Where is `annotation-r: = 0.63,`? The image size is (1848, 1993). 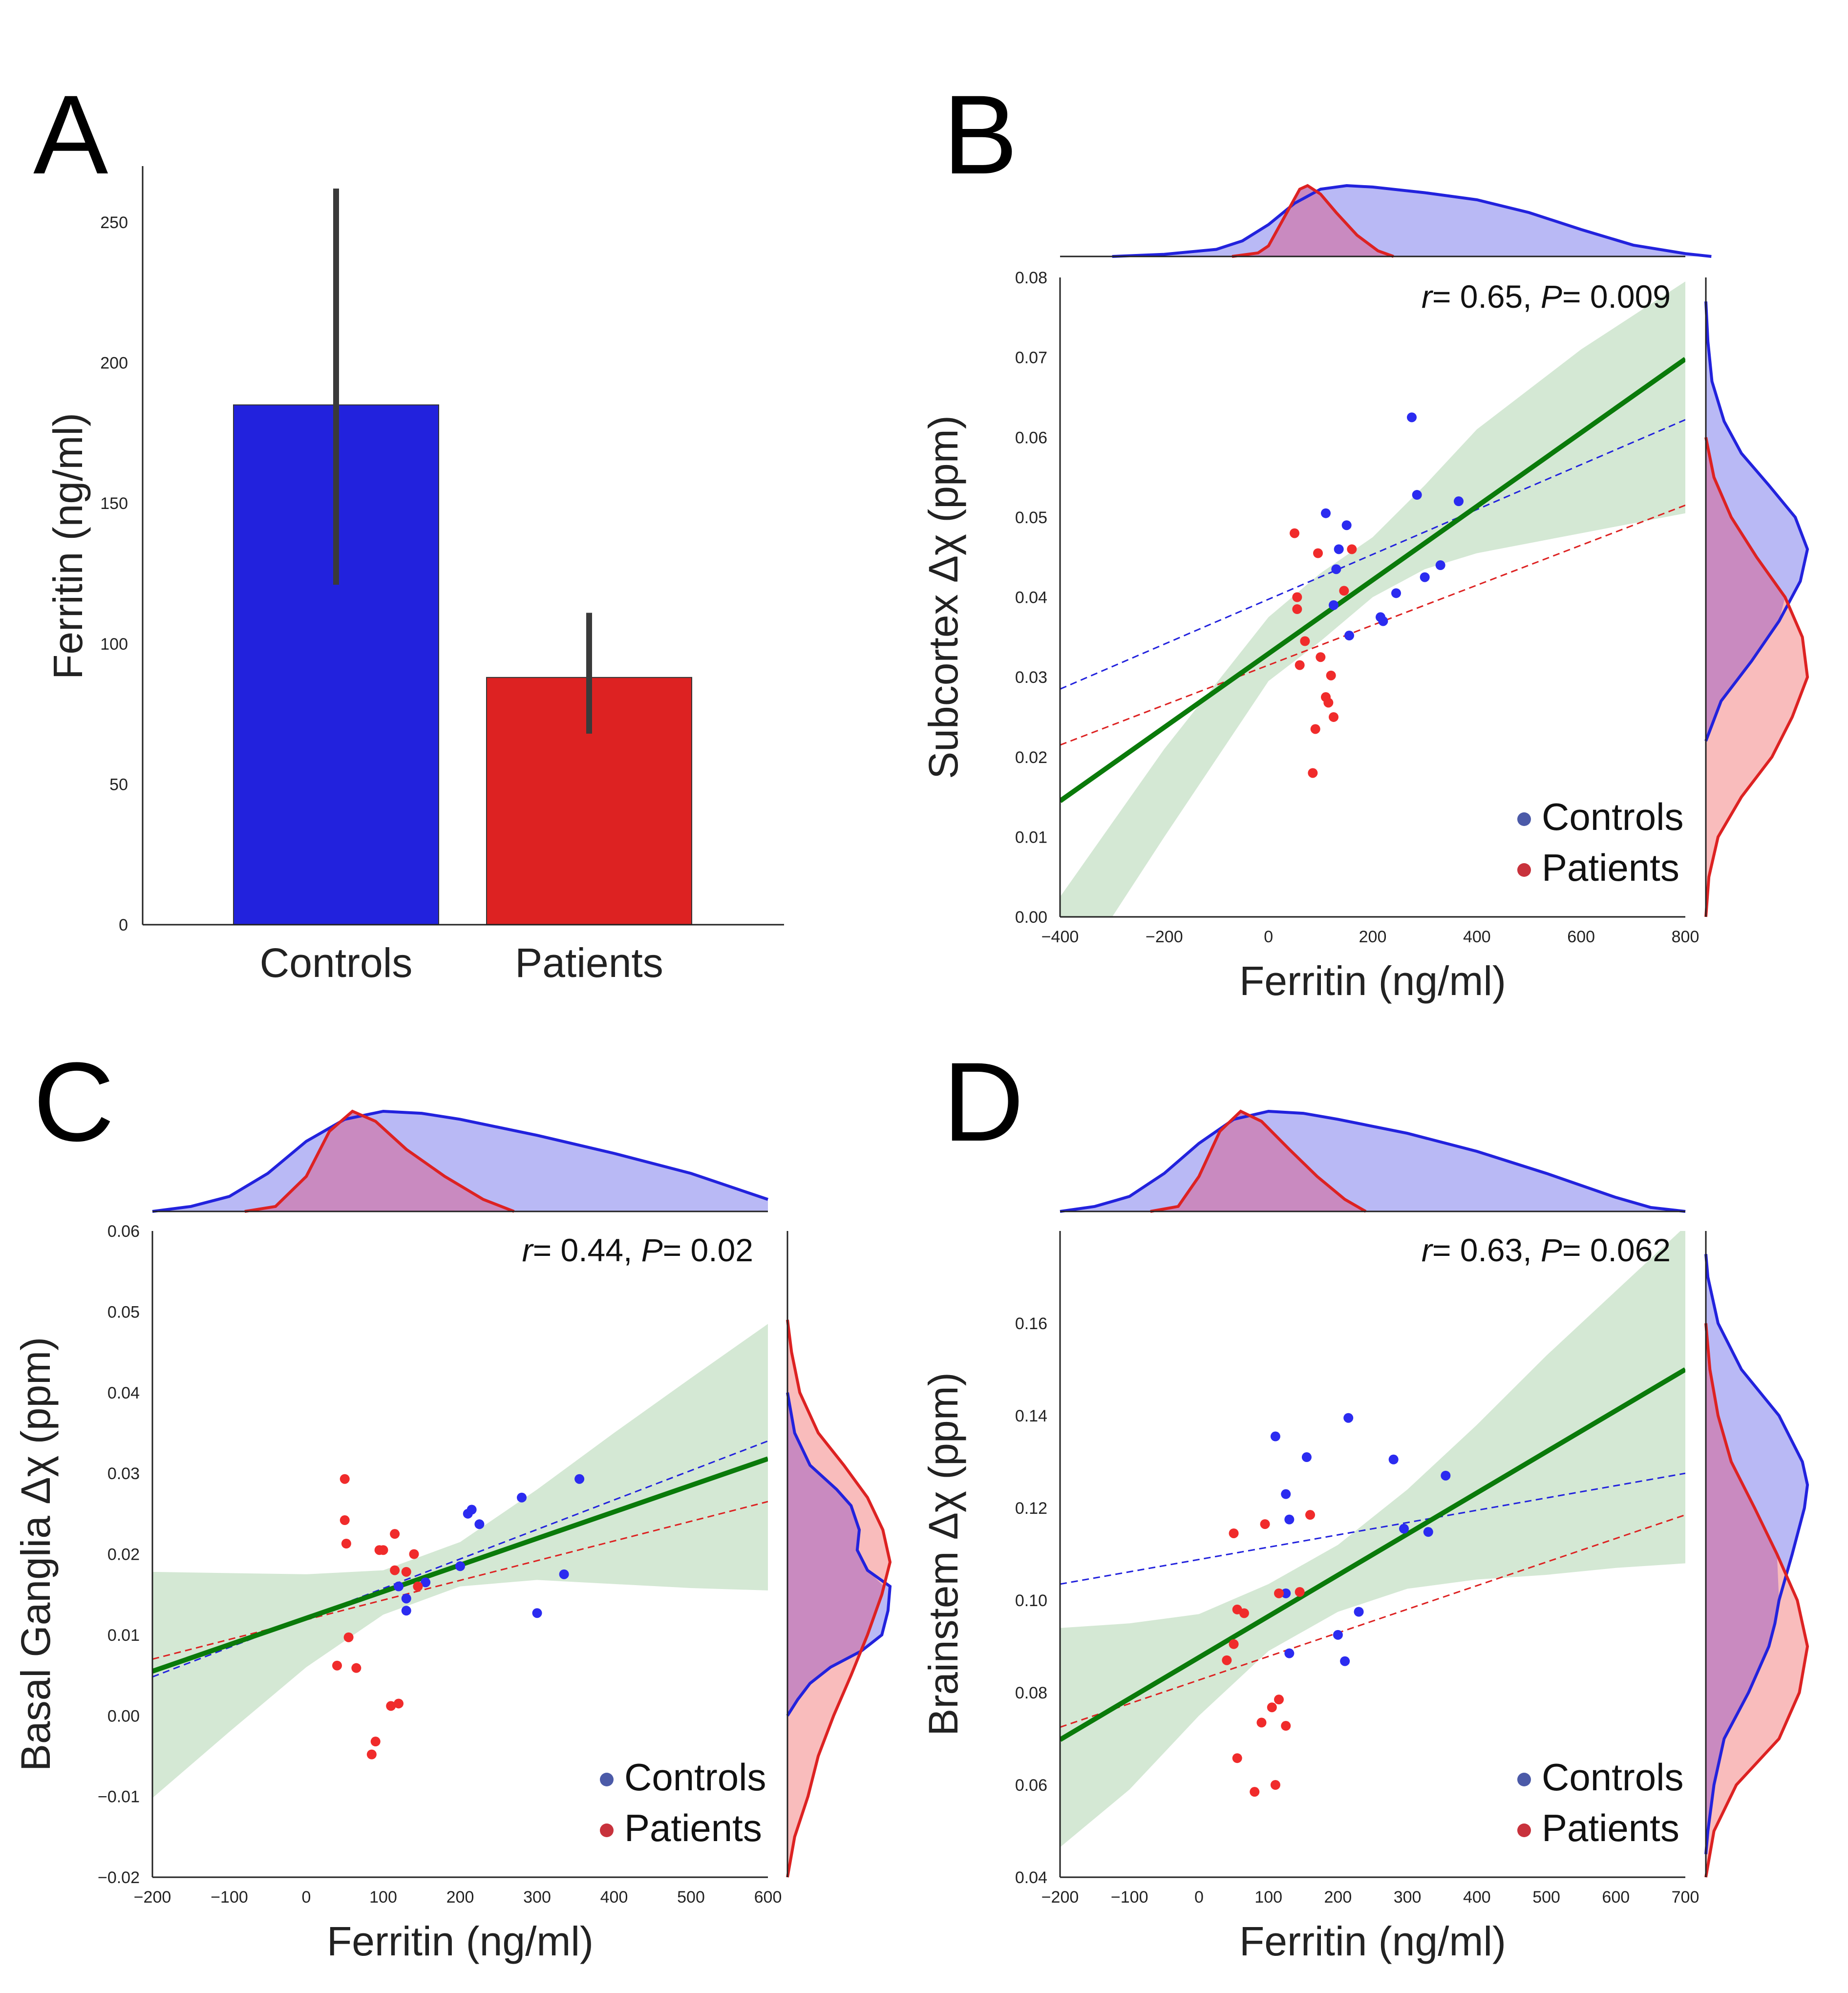
annotation-r: = 0.63, is located at coordinates (1486, 1250).